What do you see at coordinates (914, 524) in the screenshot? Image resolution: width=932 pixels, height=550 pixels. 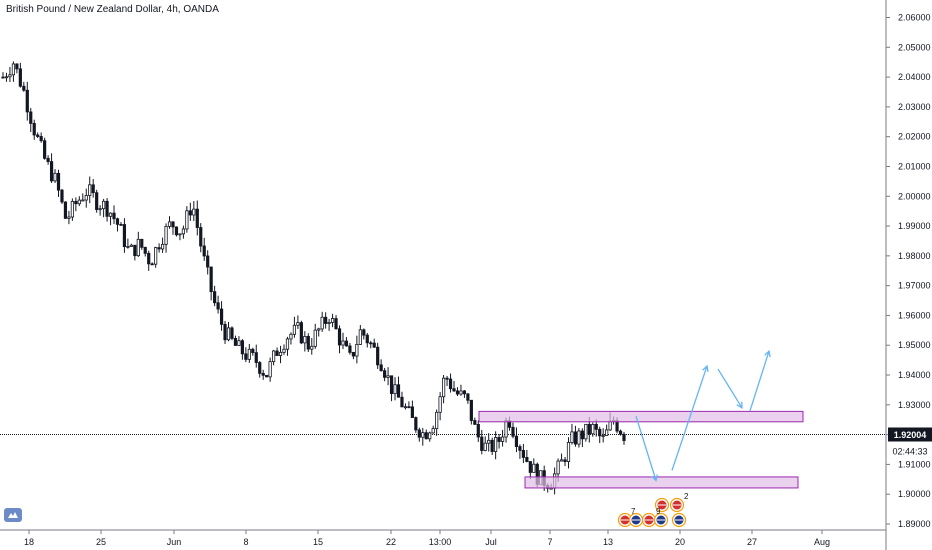 I see `y-tick-label: 1.89000` at bounding box center [914, 524].